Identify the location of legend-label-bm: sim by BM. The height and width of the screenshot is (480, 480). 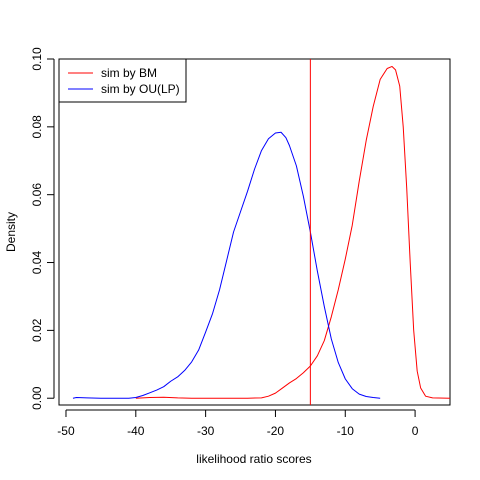
(129, 73).